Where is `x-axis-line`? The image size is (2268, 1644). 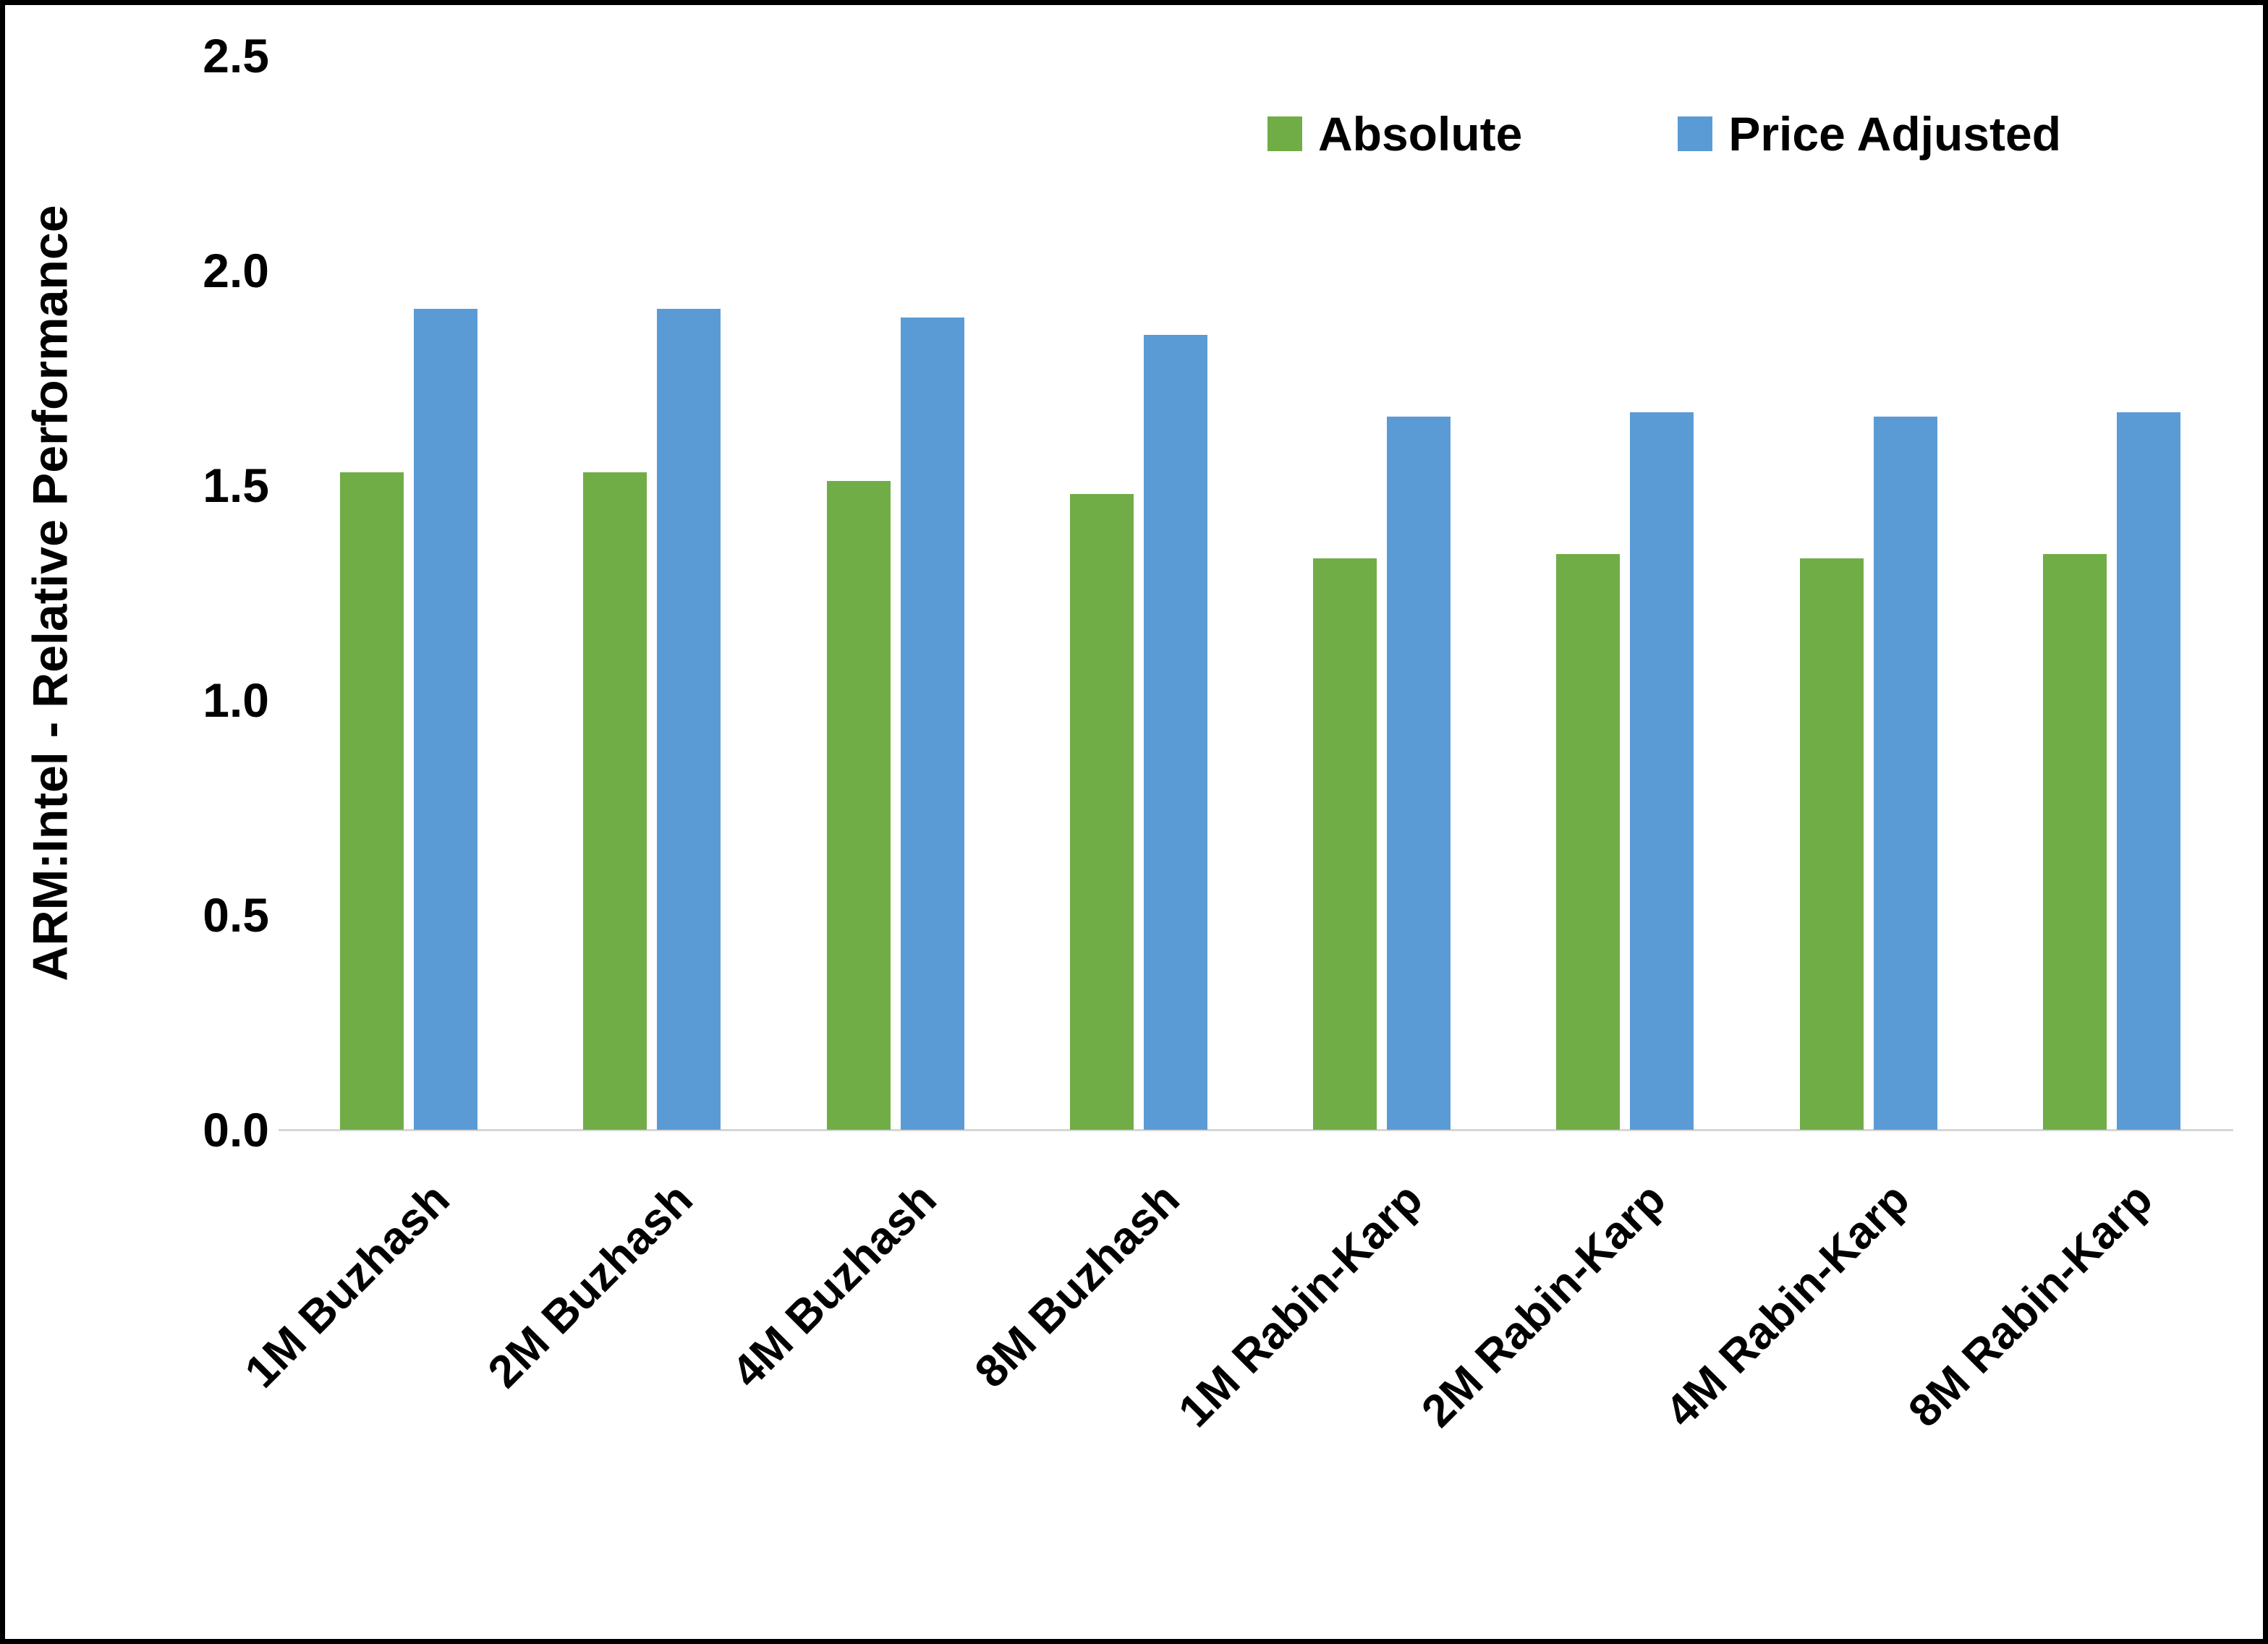 x-axis-line is located at coordinates (1256, 1130).